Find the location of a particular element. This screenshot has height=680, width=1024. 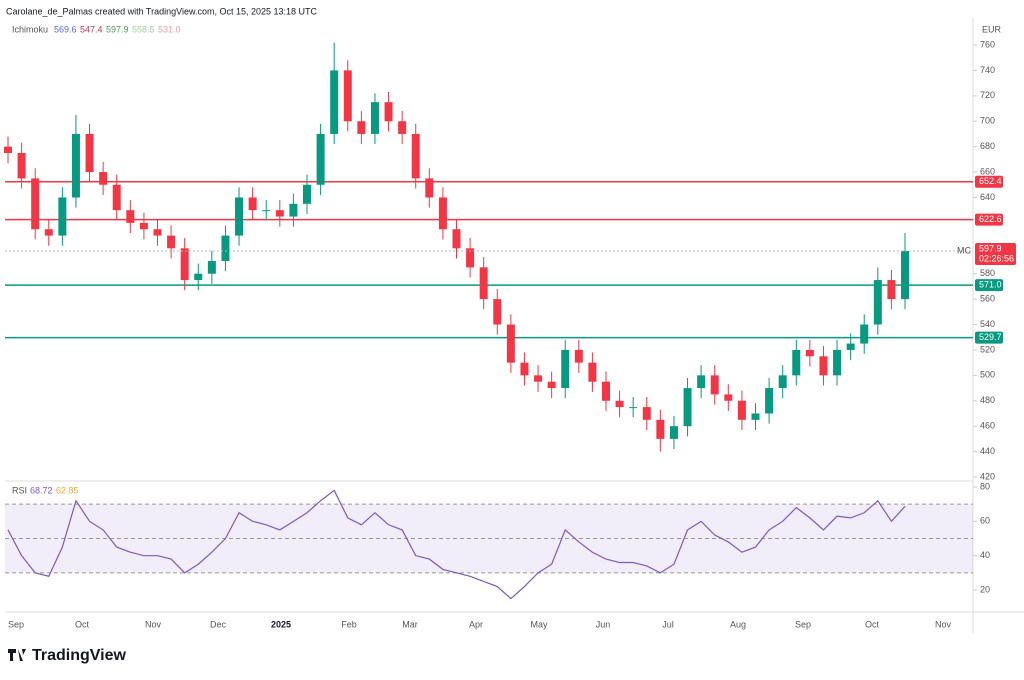

x-tick-label: Feb is located at coordinates (349, 624).